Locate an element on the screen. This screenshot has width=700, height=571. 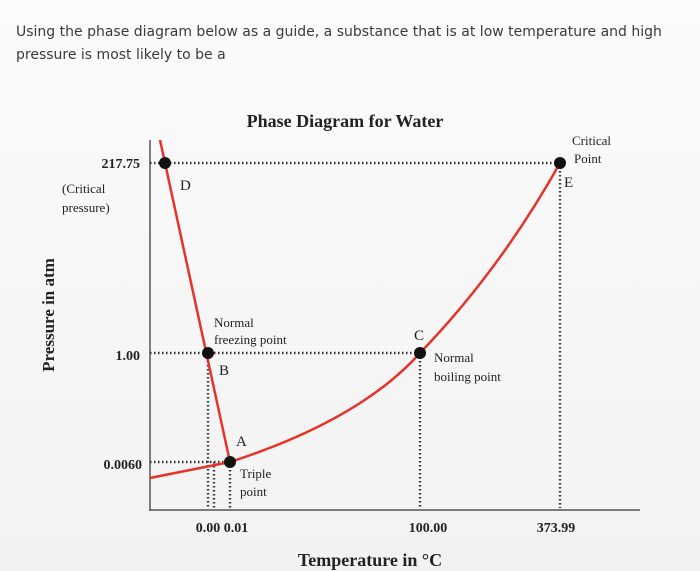
point-letter: B is located at coordinates (224, 371).